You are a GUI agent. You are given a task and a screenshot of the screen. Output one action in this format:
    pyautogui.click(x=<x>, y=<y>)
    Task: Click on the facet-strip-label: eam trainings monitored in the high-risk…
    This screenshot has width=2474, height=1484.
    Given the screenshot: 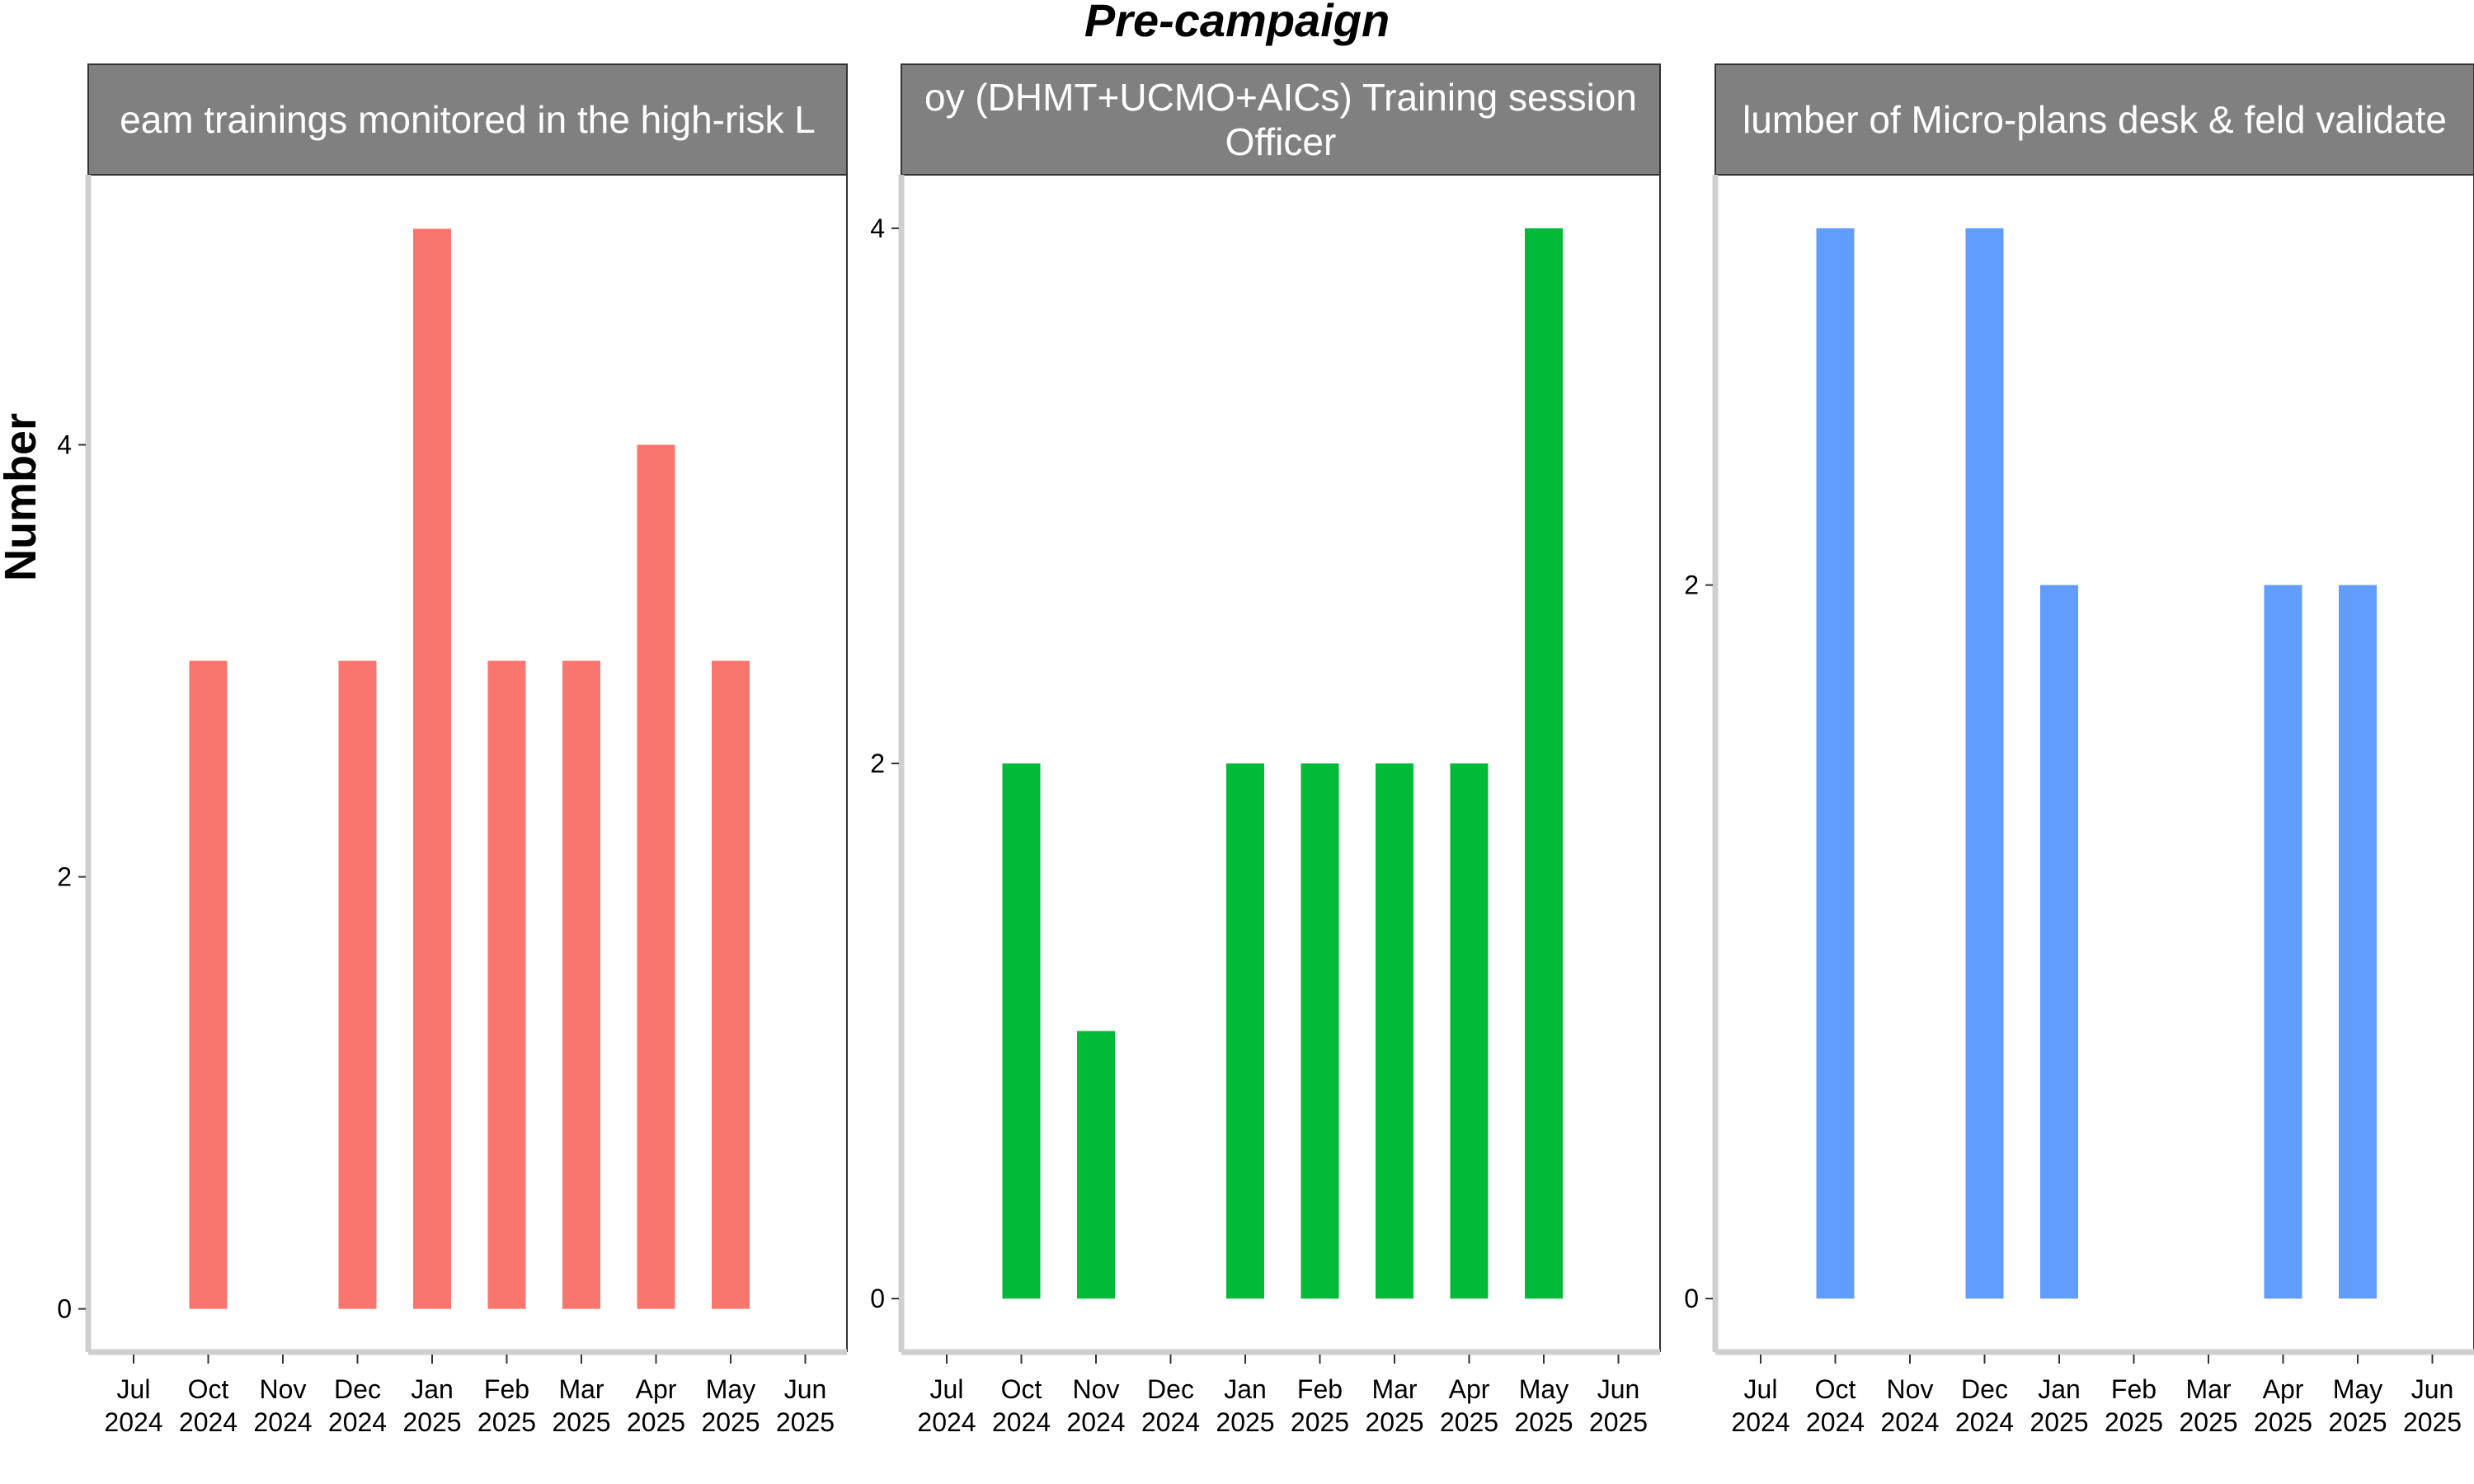 What is the action you would take?
    pyautogui.click(x=468, y=120)
    